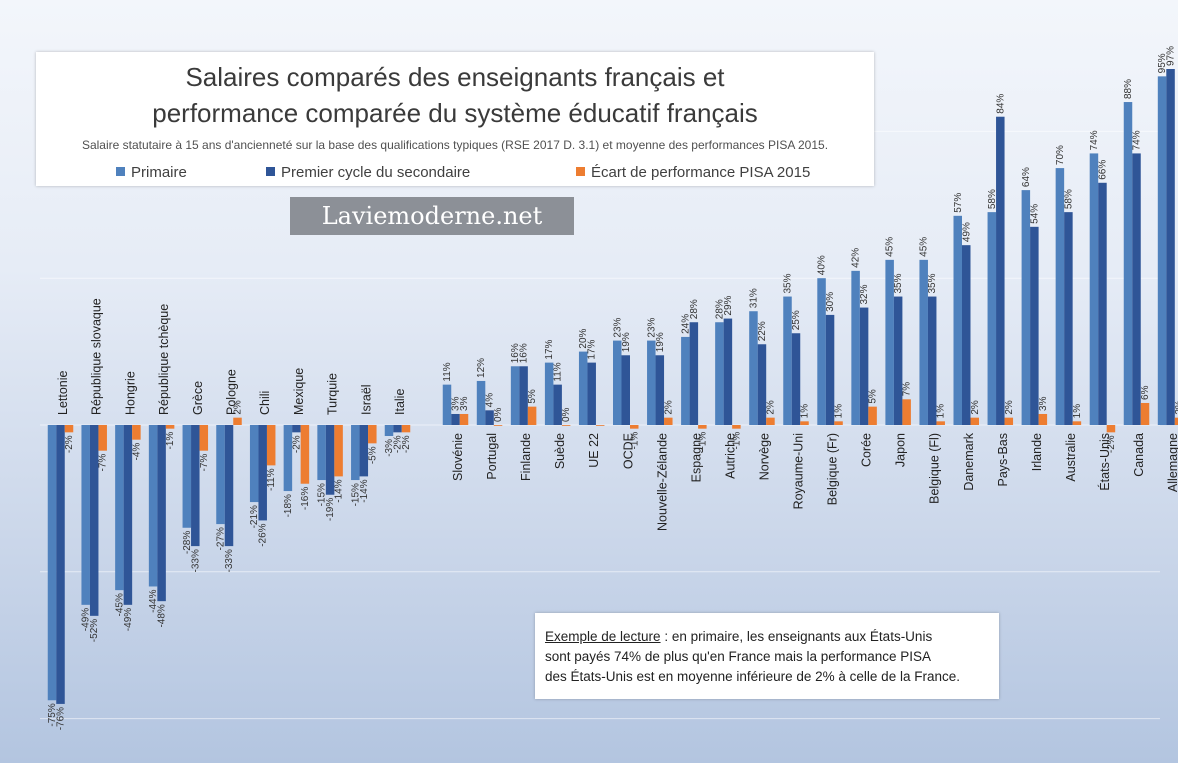  What do you see at coordinates (151, 172) in the screenshot?
I see `legend-item-primaire: Primaire` at bounding box center [151, 172].